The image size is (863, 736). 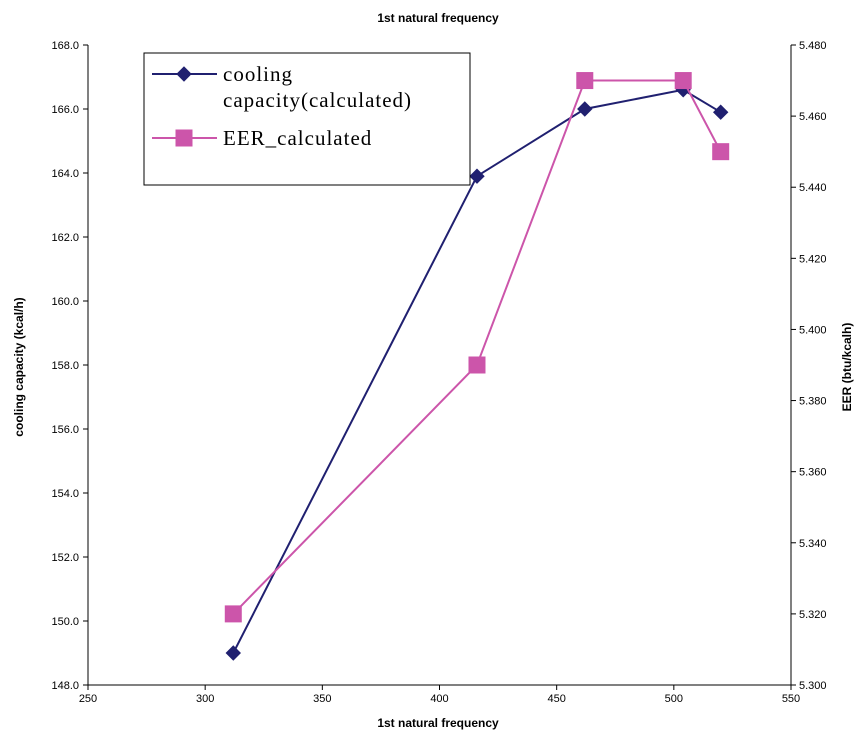 I want to click on y-tick-label: 158.0, so click(x=65, y=366).